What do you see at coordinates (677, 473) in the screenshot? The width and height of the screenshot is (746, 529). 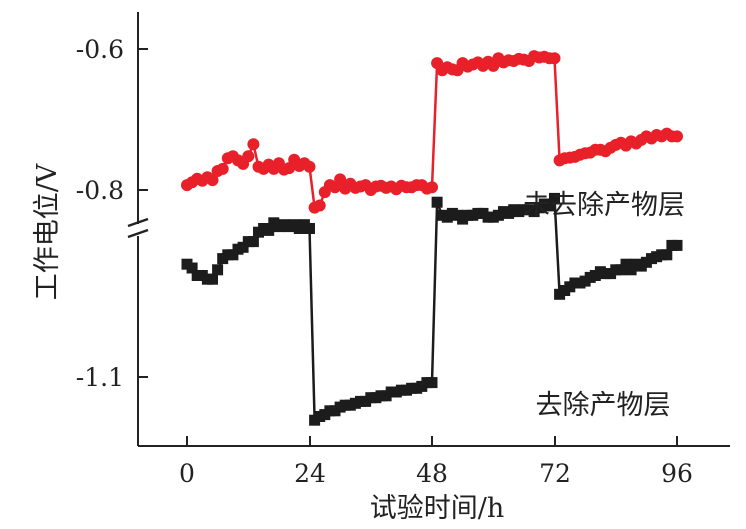 I see `x-tick-label: 96` at bounding box center [677, 473].